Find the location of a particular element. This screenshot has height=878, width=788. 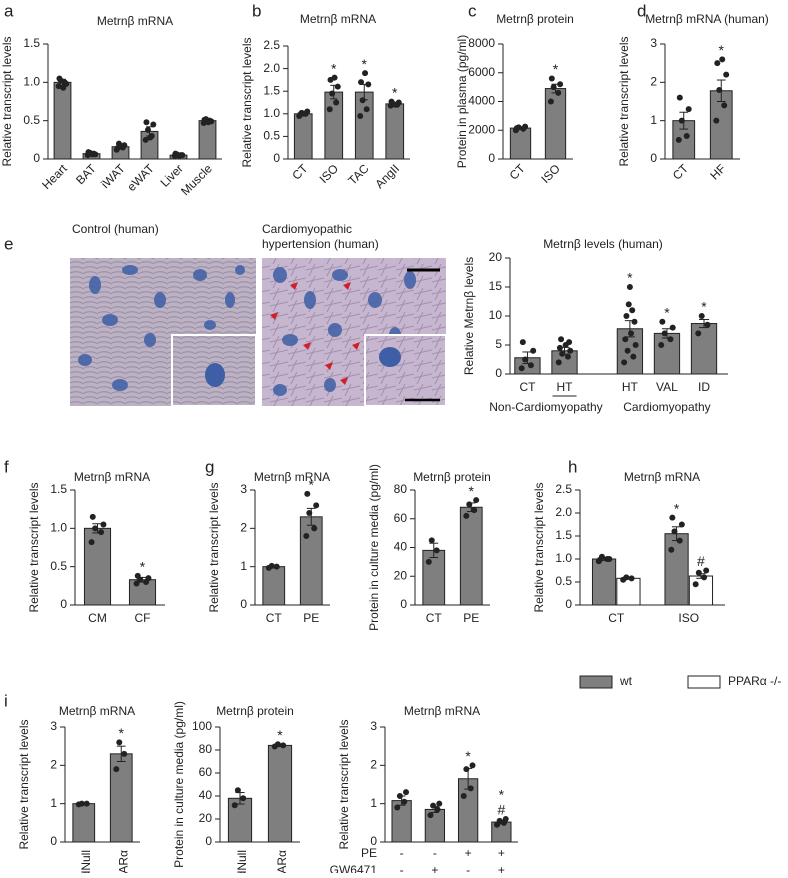

panel-letter: a is located at coordinates (9, 10).